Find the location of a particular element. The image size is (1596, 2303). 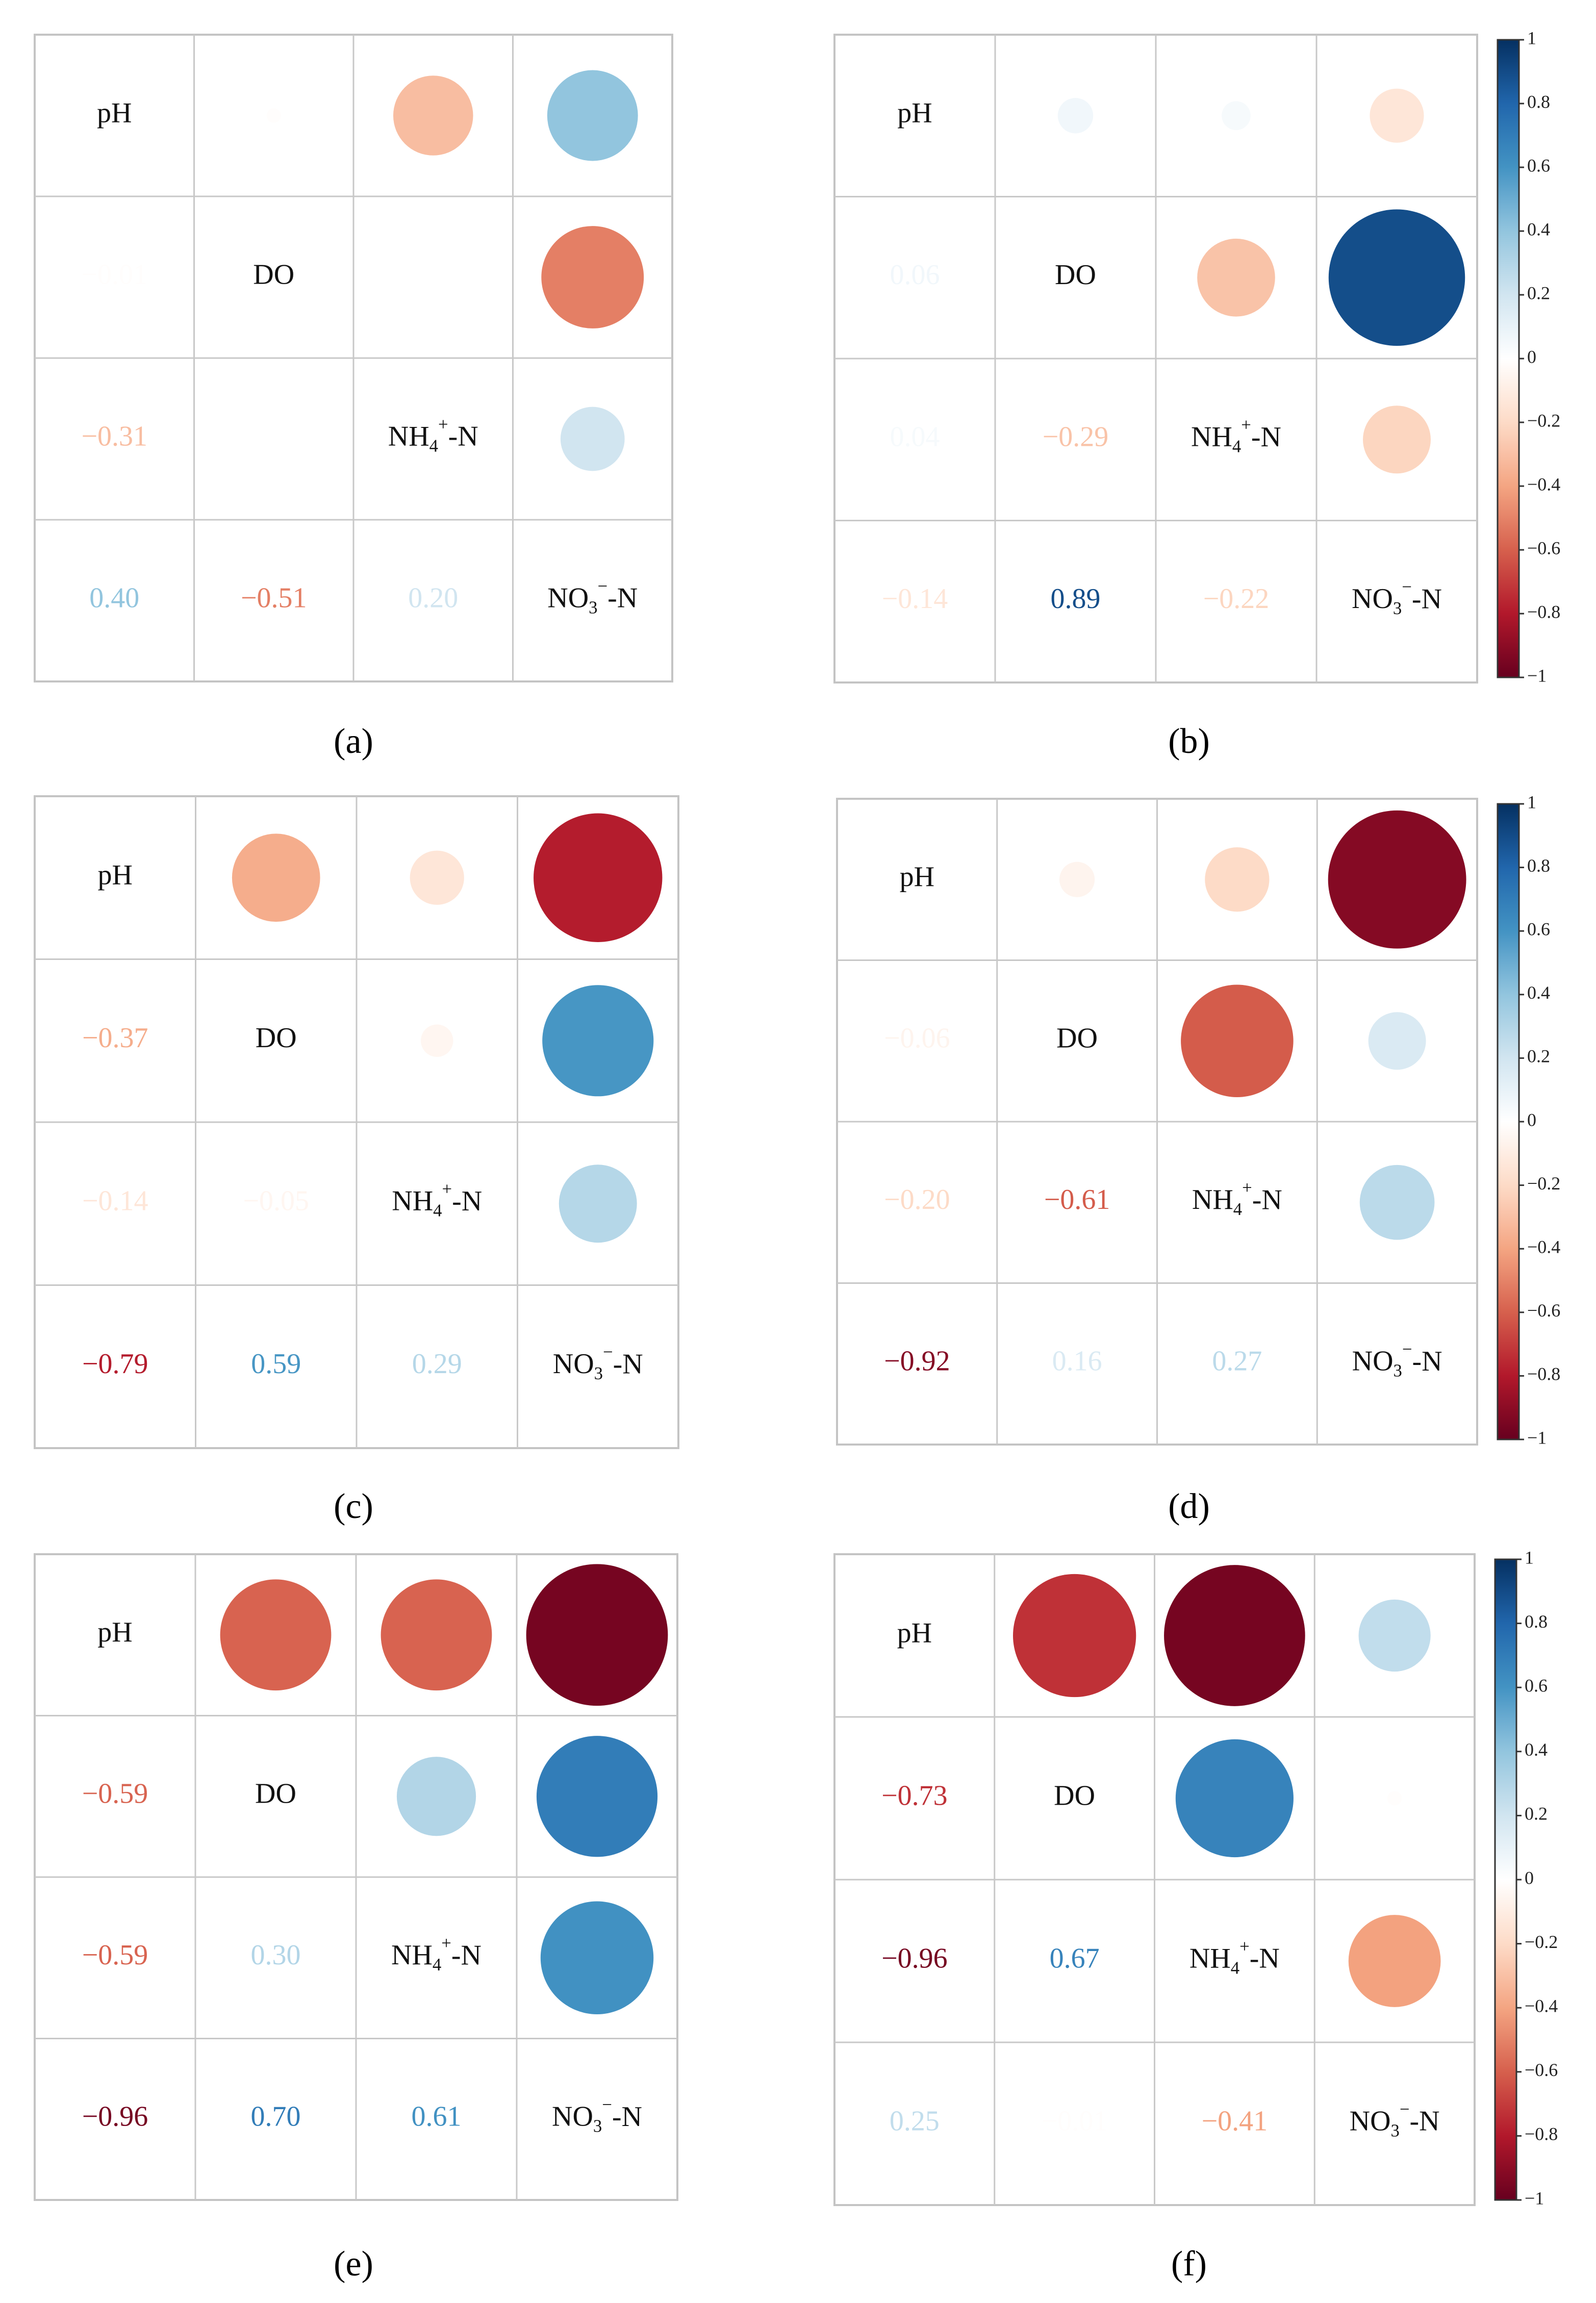

corr-value-nh4-n-ph: 0.04 is located at coordinates (915, 437).